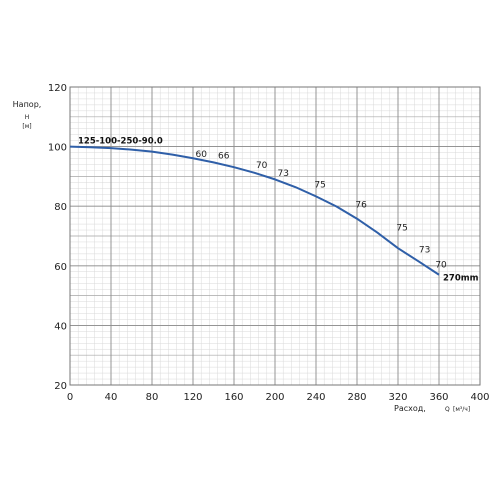  What do you see at coordinates (152, 397) in the screenshot?
I see `x-tick-label: 80` at bounding box center [152, 397].